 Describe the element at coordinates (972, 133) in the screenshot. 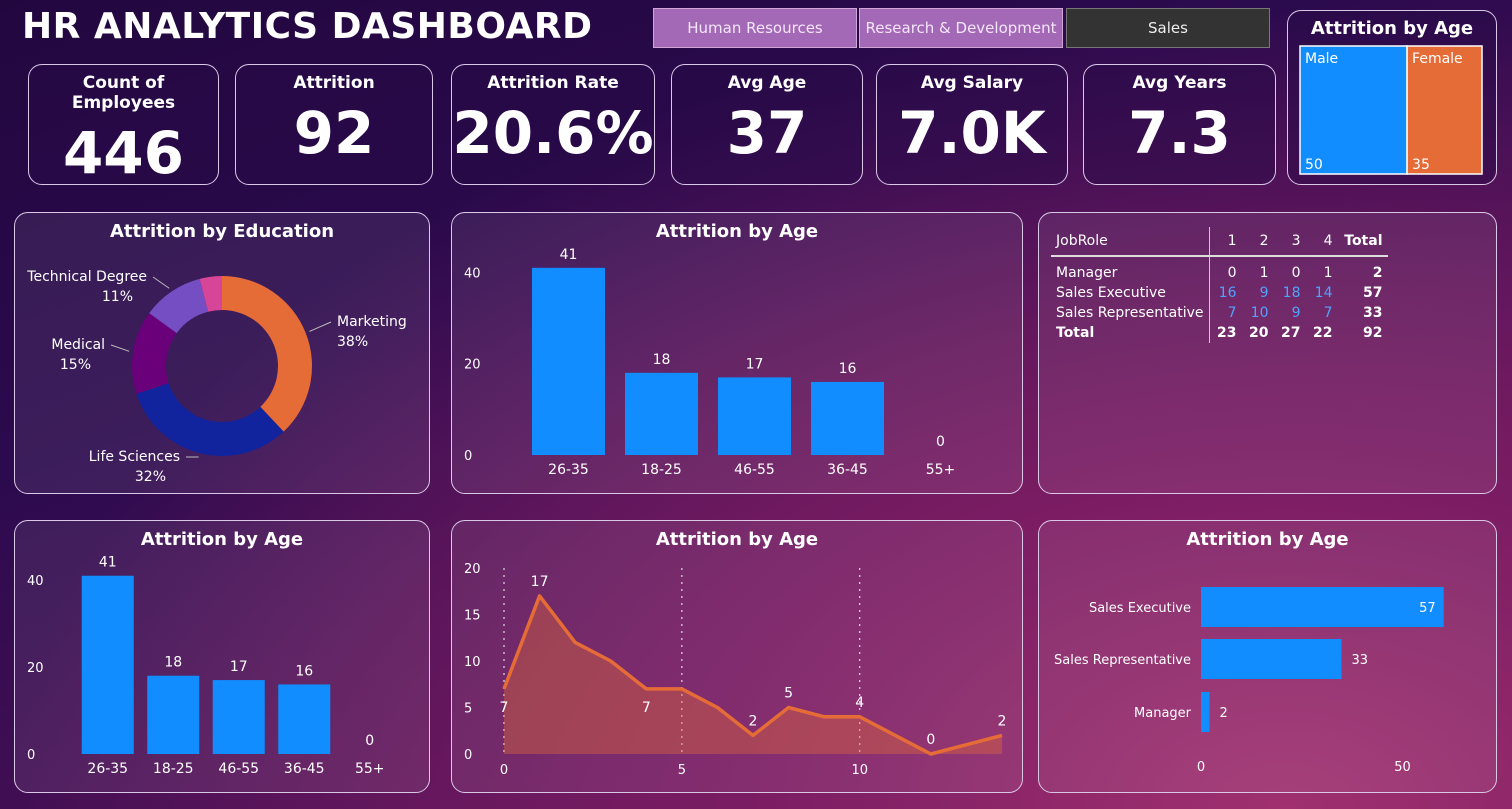

I see `kpi-value: 7.0K` at that location.